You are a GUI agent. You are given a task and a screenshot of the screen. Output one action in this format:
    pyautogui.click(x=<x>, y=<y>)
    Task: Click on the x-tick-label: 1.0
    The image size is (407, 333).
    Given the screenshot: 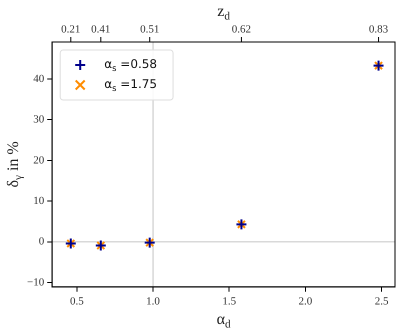 What is the action you would take?
    pyautogui.click(x=153, y=301)
    